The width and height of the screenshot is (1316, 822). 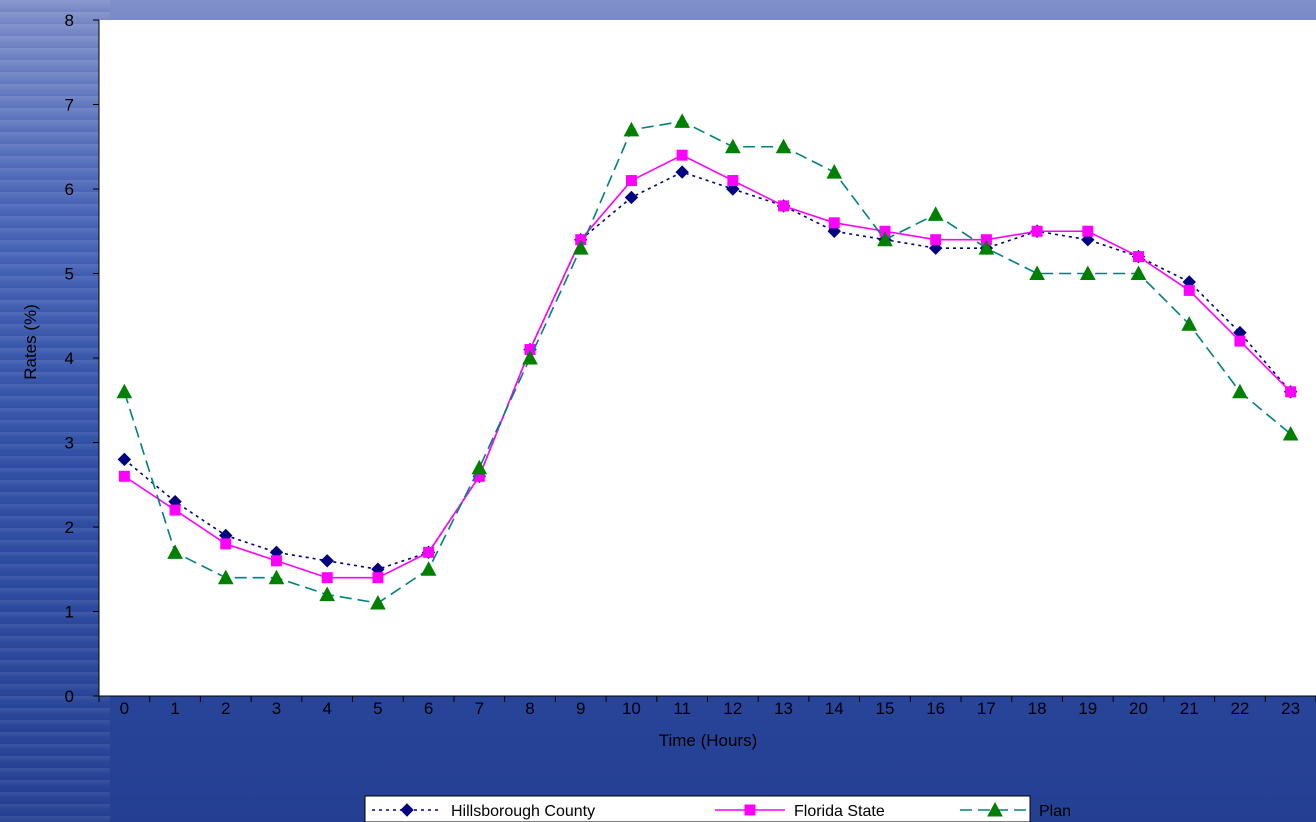 I want to click on x-tick-label: 0, so click(x=124, y=708).